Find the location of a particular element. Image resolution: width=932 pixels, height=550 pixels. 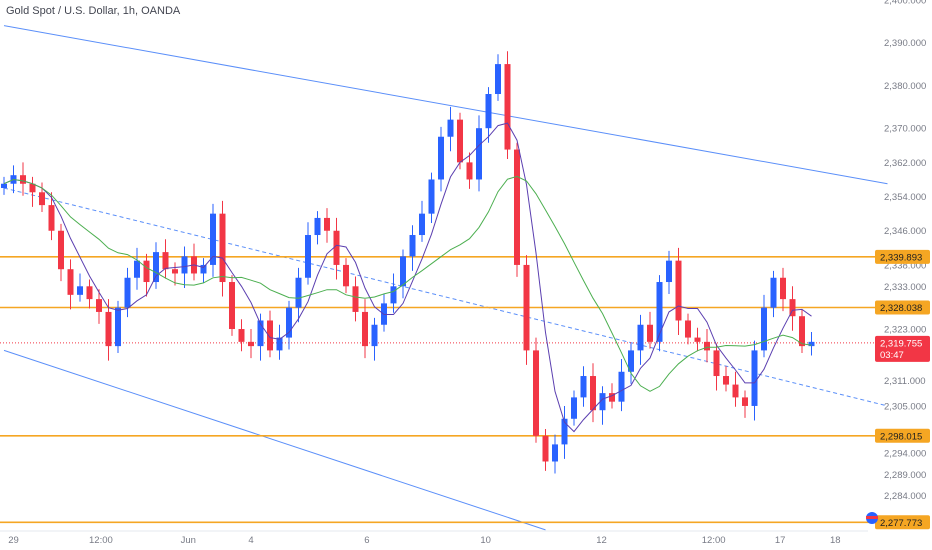

level-tag-label: 2,339.893 is located at coordinates (901, 257).